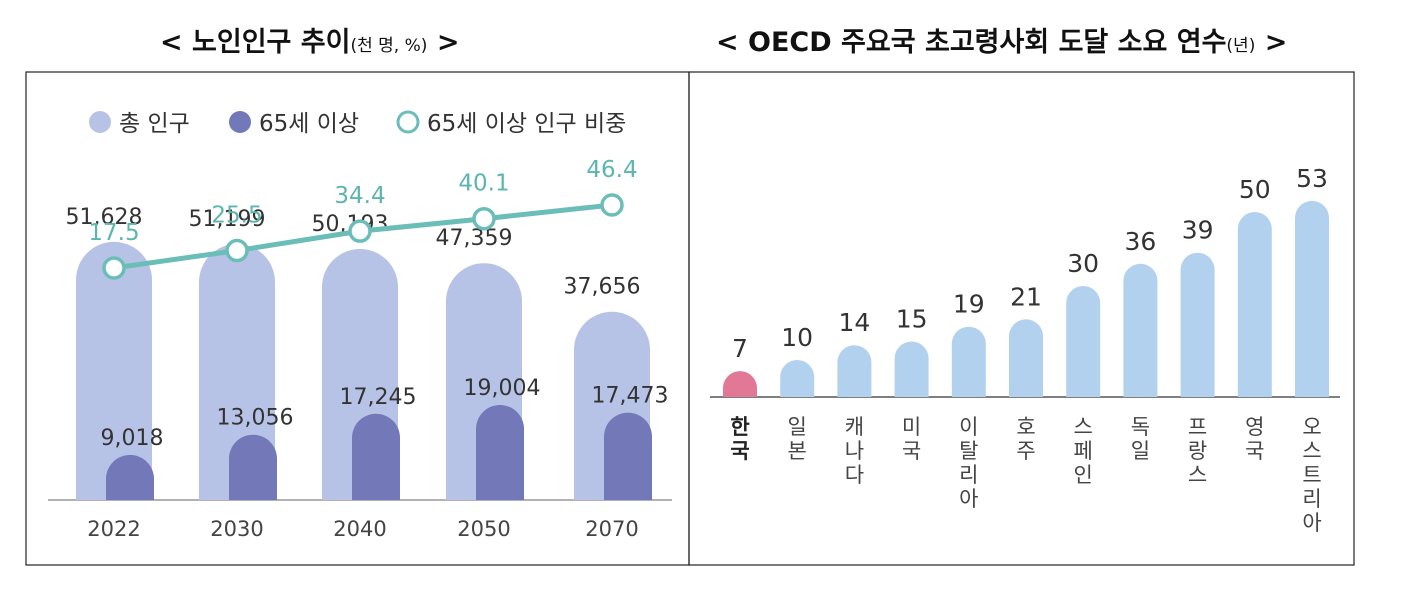  I want to click on left-title-unit: (천 명, %), so click(389, 46).